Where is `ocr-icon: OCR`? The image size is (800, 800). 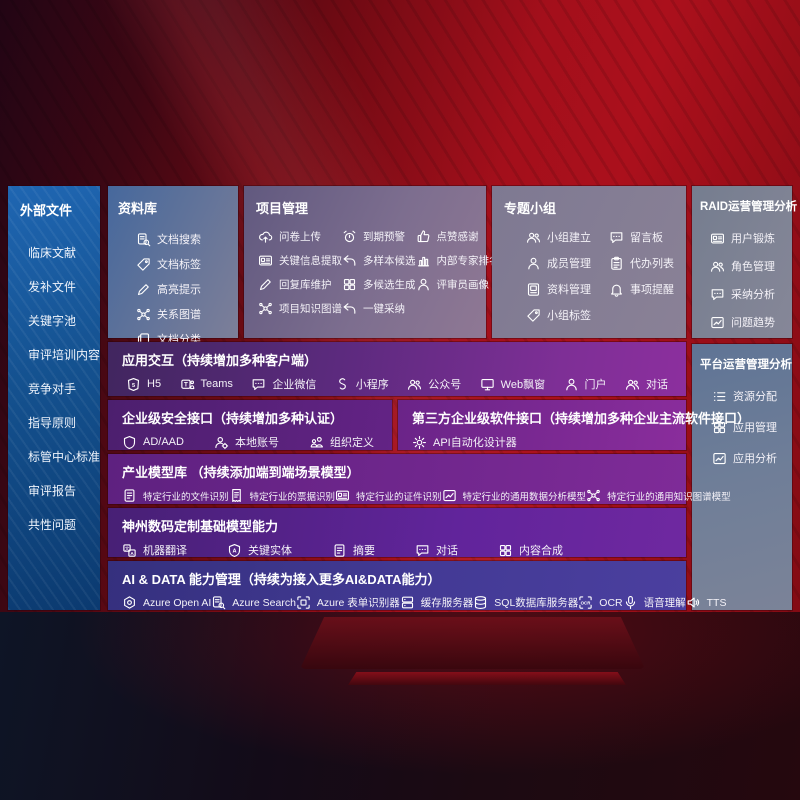
ocr-icon: OCR is located at coordinates (585, 602).